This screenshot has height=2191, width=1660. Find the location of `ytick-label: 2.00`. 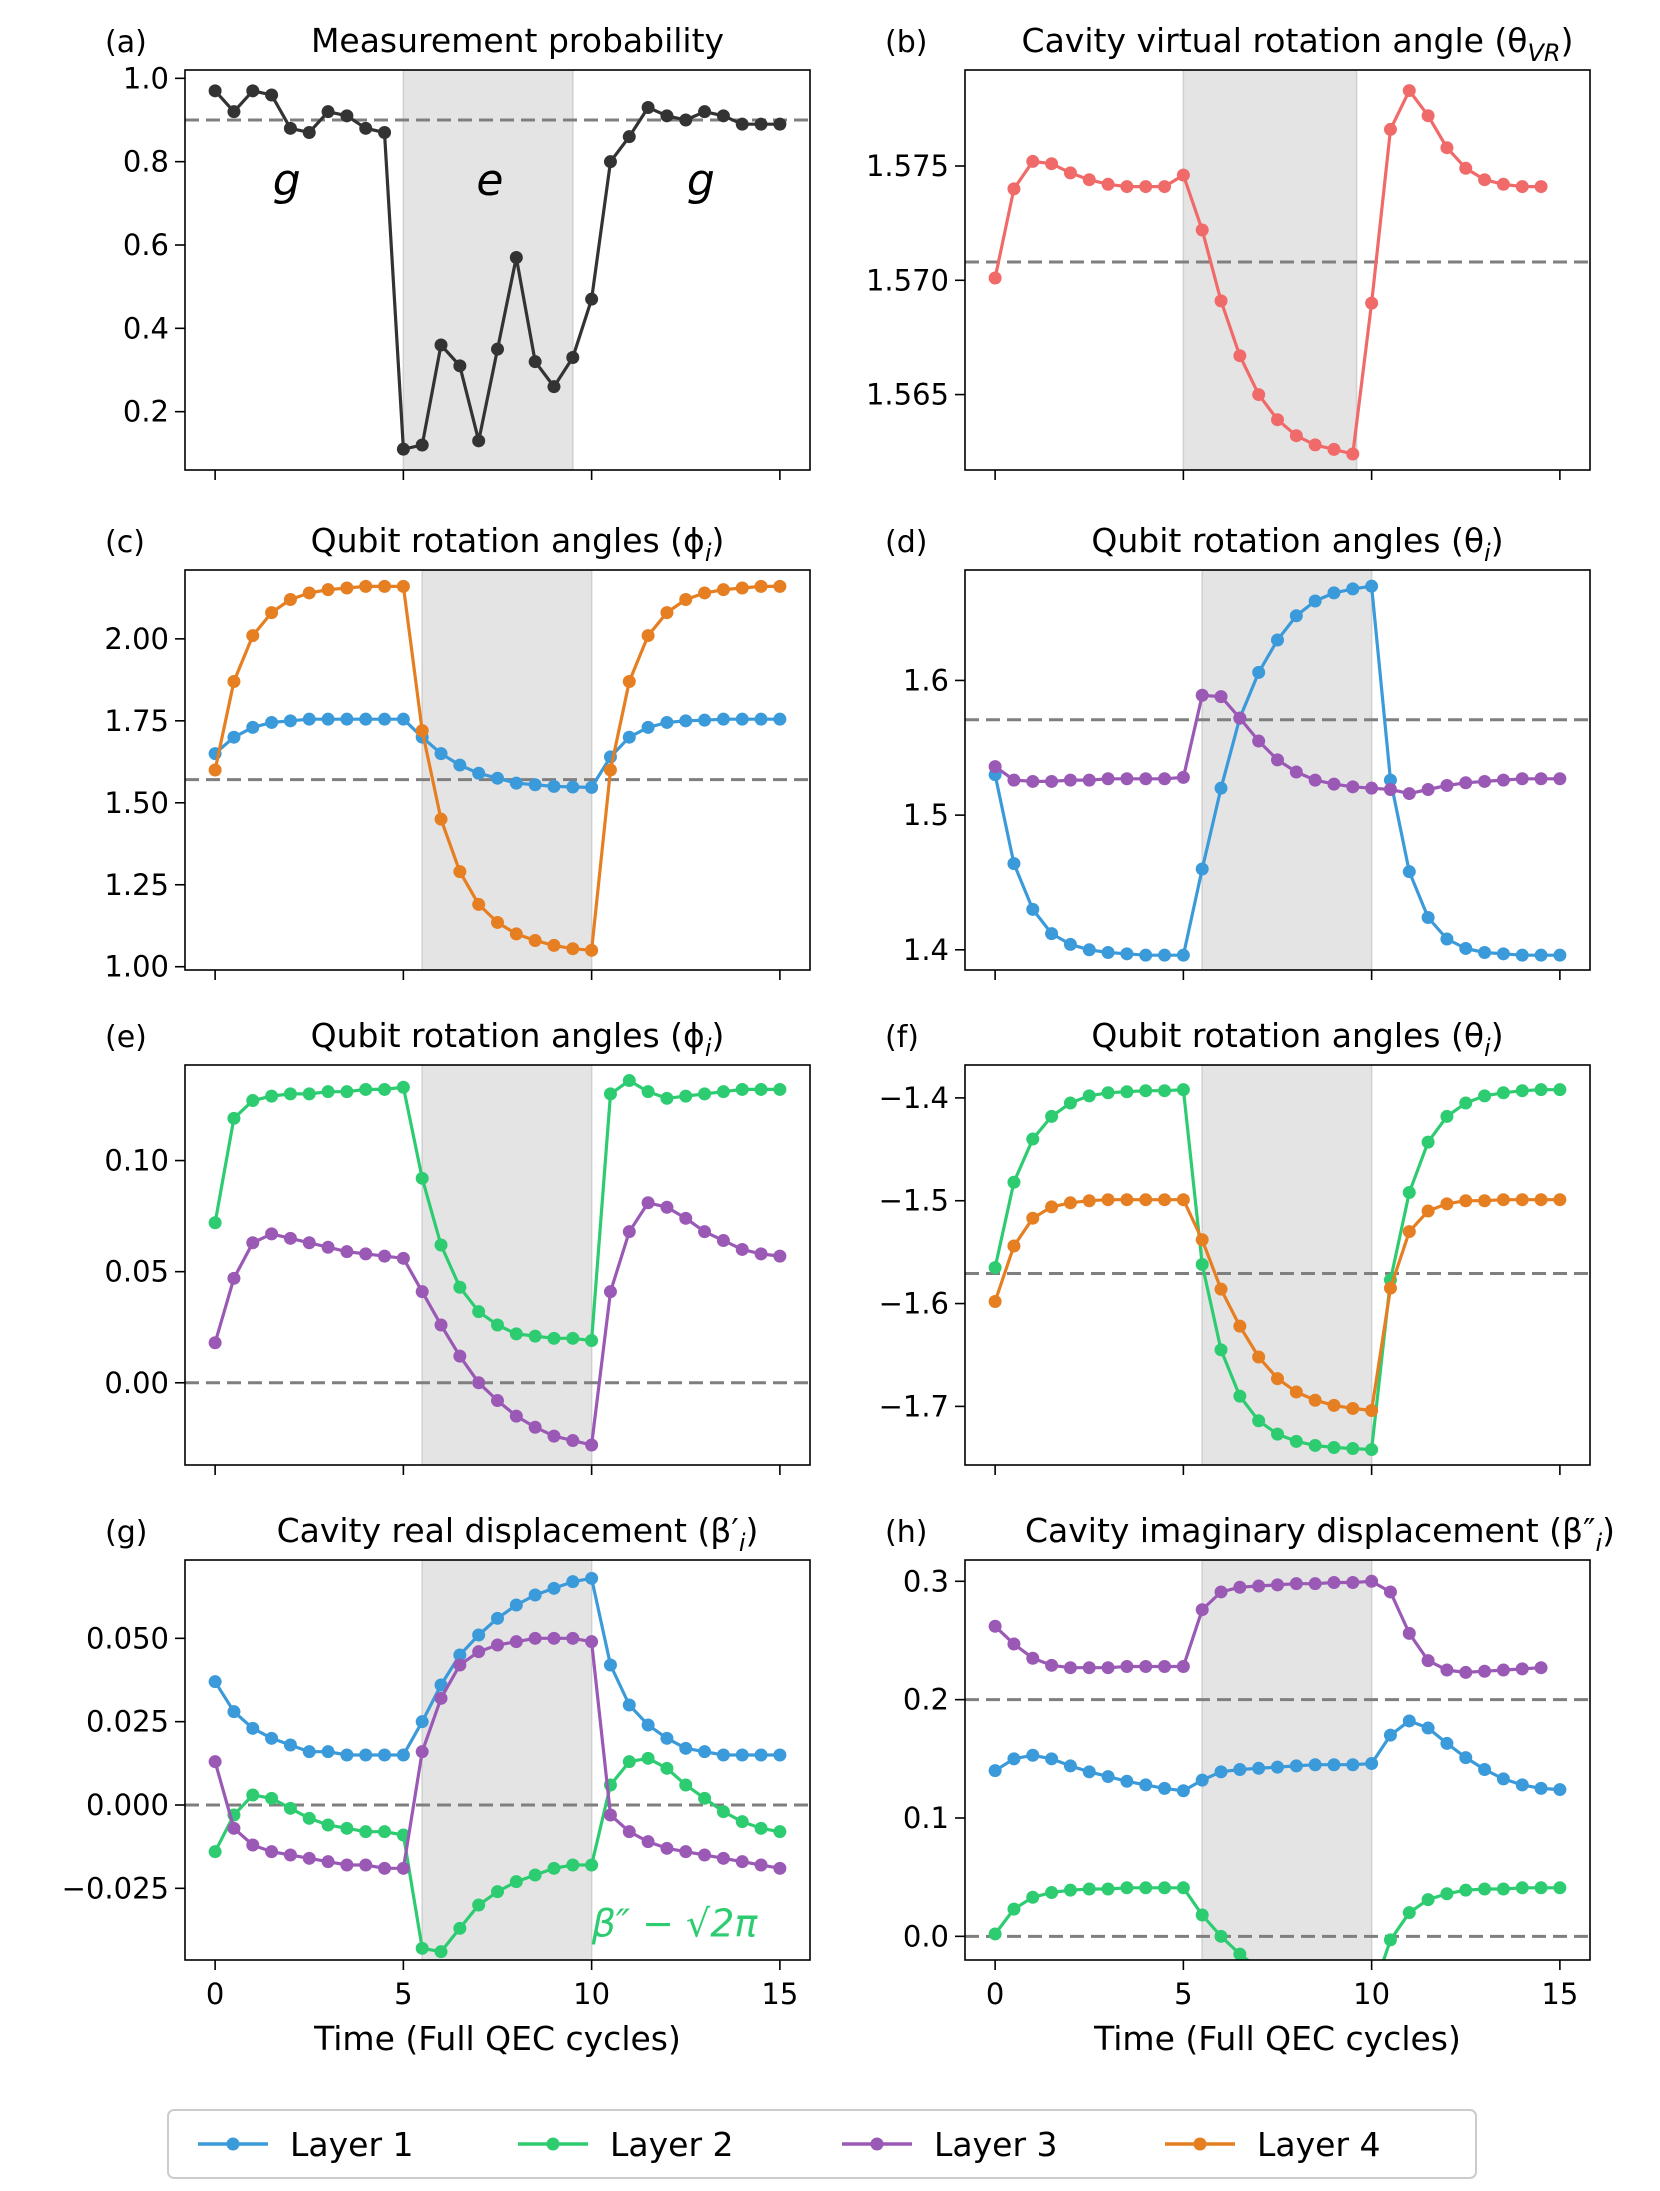

ytick-label: 2.00 is located at coordinates (136, 639).